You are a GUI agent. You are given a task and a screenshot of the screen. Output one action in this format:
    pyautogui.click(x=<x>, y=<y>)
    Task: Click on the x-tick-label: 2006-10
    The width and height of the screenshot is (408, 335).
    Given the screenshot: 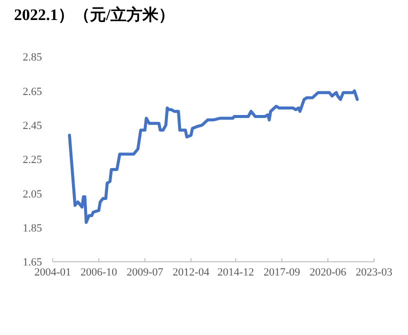 What is the action you would take?
    pyautogui.click(x=99, y=272)
    